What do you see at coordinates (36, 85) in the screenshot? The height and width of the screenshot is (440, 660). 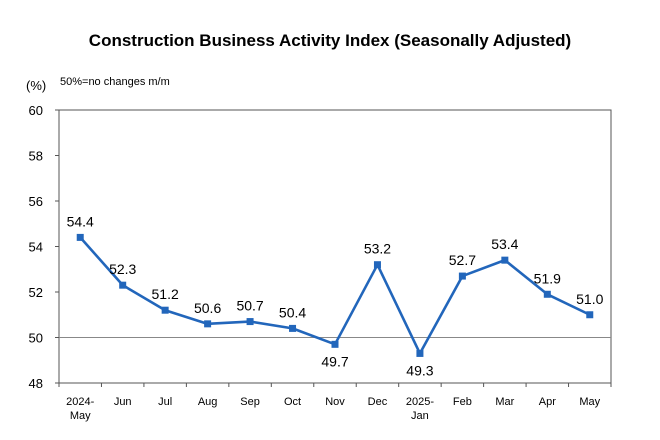 I see `y-unit-label: (%)` at bounding box center [36, 85].